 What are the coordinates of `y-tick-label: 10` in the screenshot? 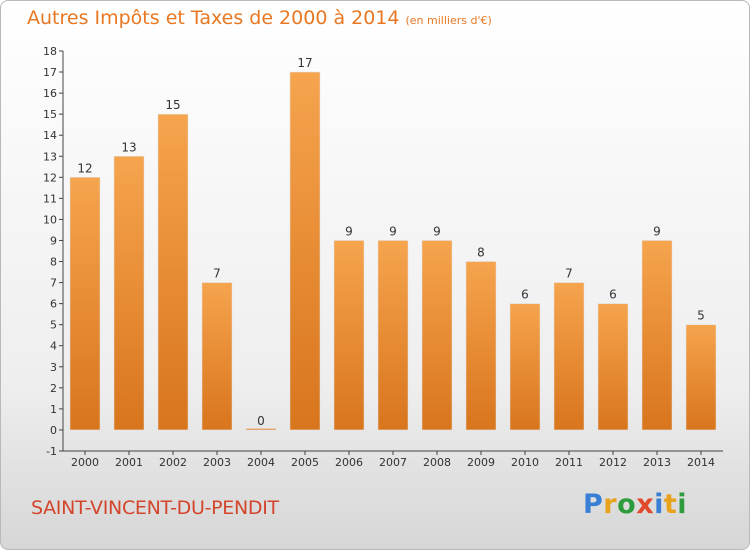 It's located at (50, 219).